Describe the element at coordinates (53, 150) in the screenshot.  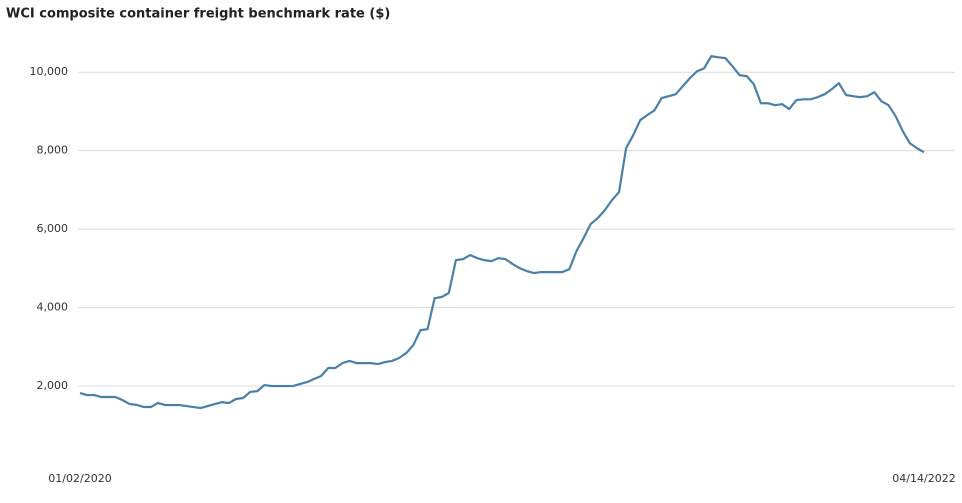
I see `y-tick-label: 8,000` at that location.